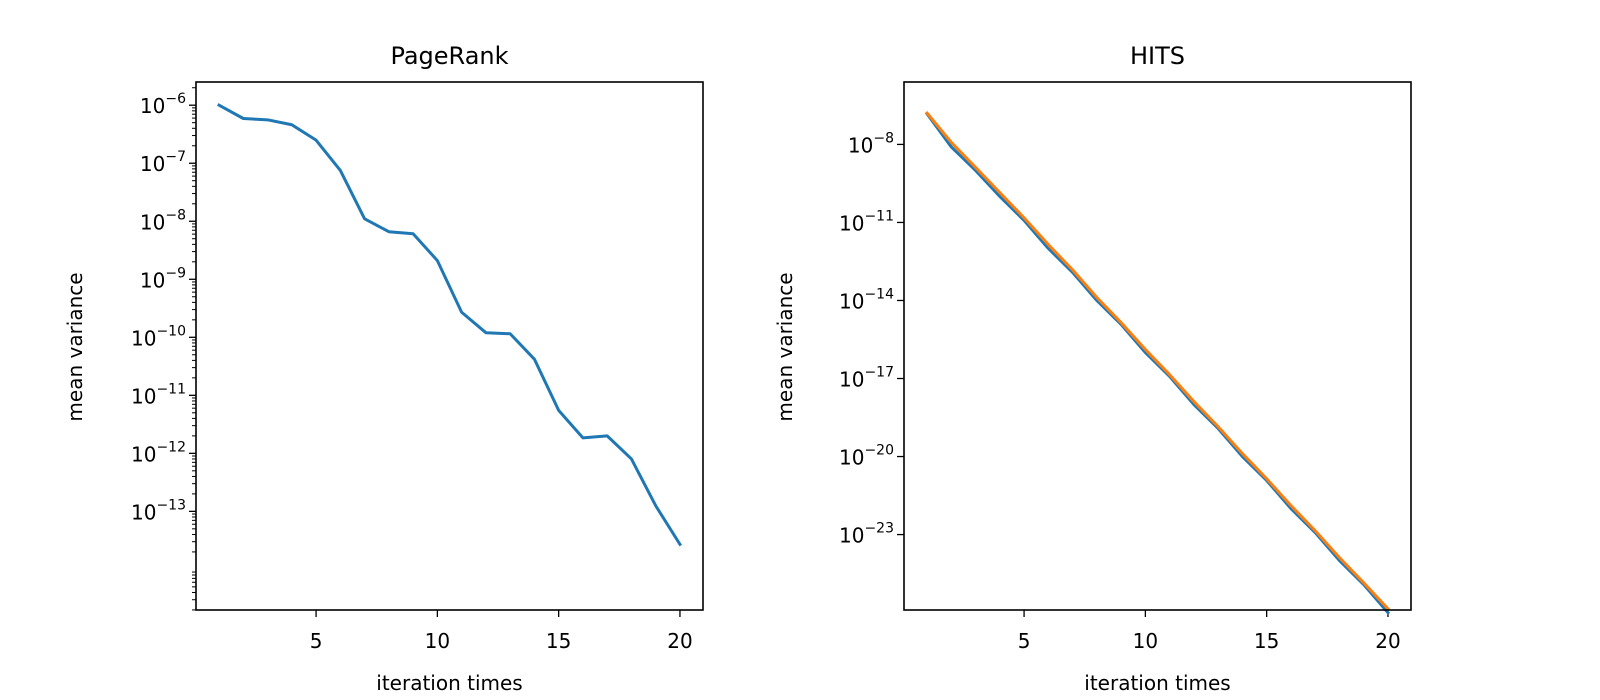  Describe the element at coordinates (1266, 641) in the screenshot. I see `hits-x-tick-label: 15` at that location.